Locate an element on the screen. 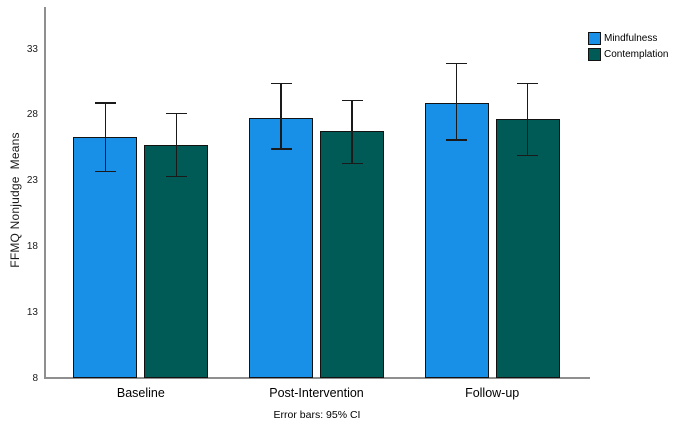  legend-item-mindfulness: Mindfulness is located at coordinates (628, 38).